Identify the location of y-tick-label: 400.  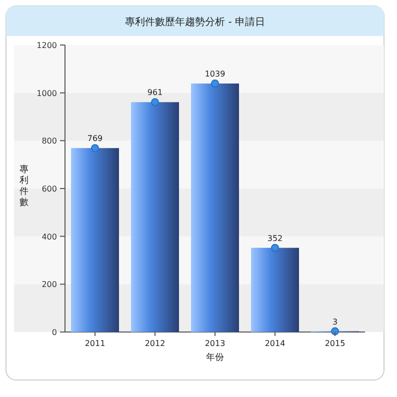
(49, 237).